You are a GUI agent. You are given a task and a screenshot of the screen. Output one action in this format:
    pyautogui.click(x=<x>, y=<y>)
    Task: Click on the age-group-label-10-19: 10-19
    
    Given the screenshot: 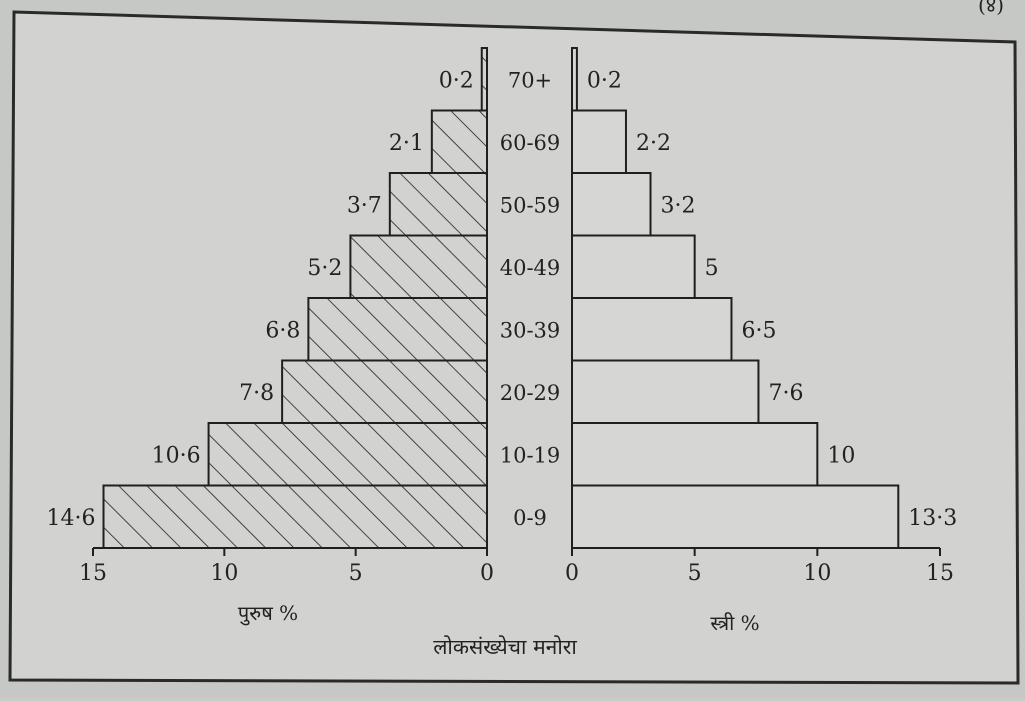 What is the action you would take?
    pyautogui.click(x=530, y=455)
    